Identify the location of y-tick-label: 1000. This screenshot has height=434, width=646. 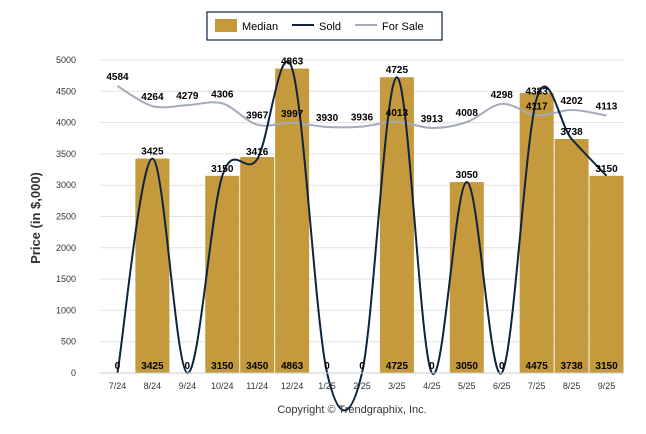
(66, 310).